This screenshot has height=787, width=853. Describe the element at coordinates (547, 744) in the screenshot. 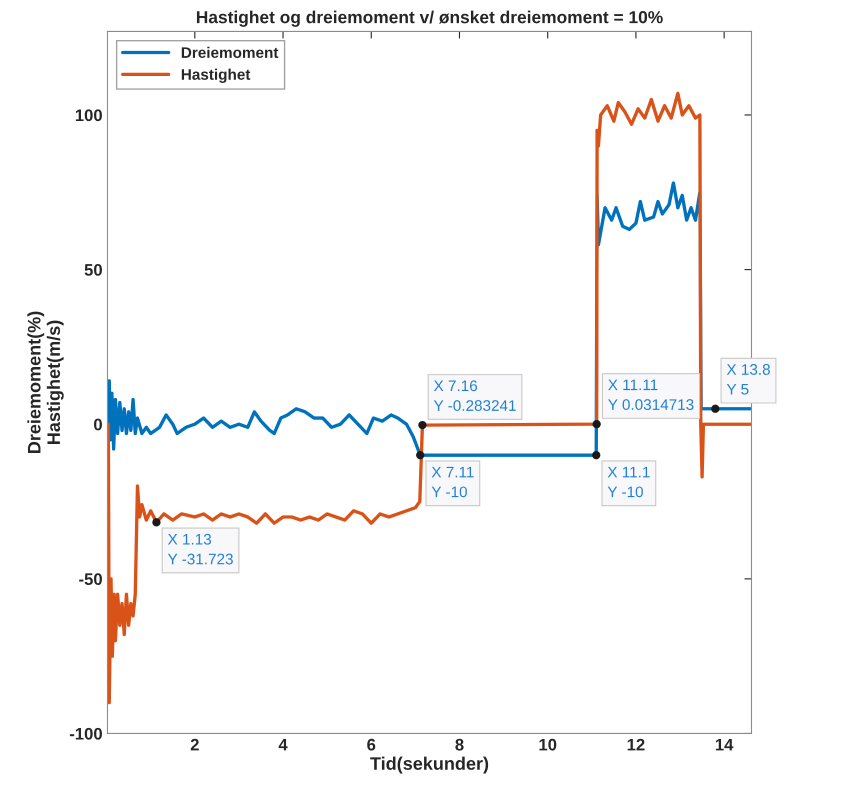

I see `x-tick-label: 10` at that location.